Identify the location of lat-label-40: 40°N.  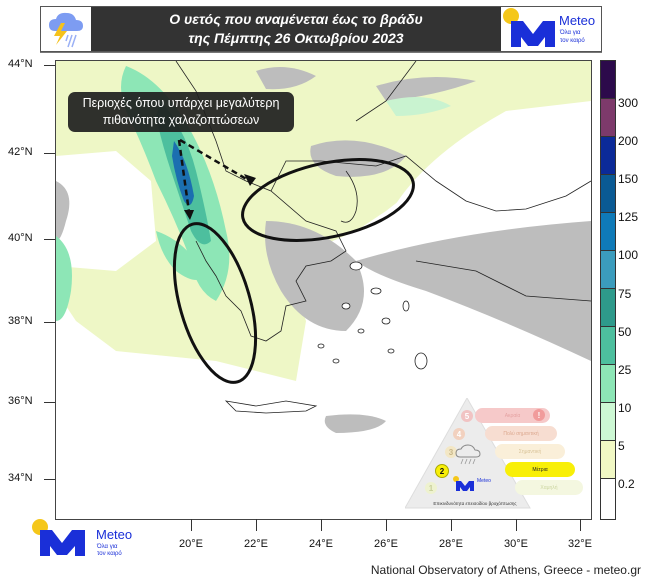
(20, 238).